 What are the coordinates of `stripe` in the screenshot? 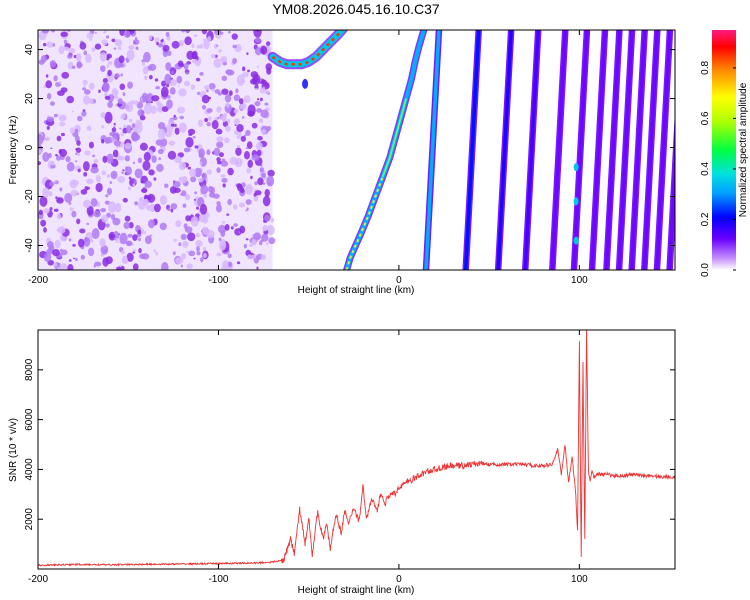 It's located at (504, 150).